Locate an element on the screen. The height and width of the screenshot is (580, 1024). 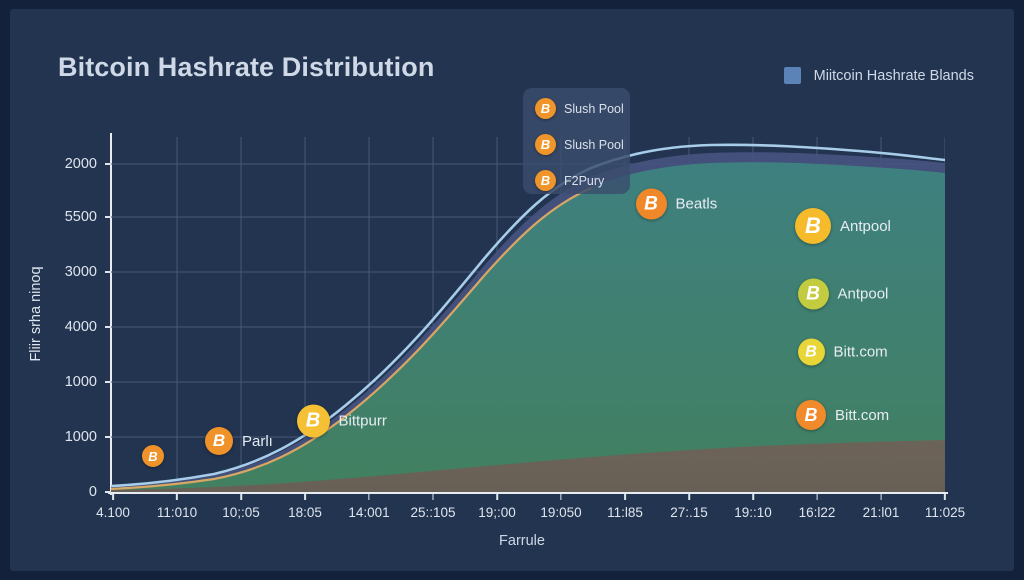
tooltip-panel: B Slush Pool B Slush Pool B F2Pury is located at coordinates (576, 141).